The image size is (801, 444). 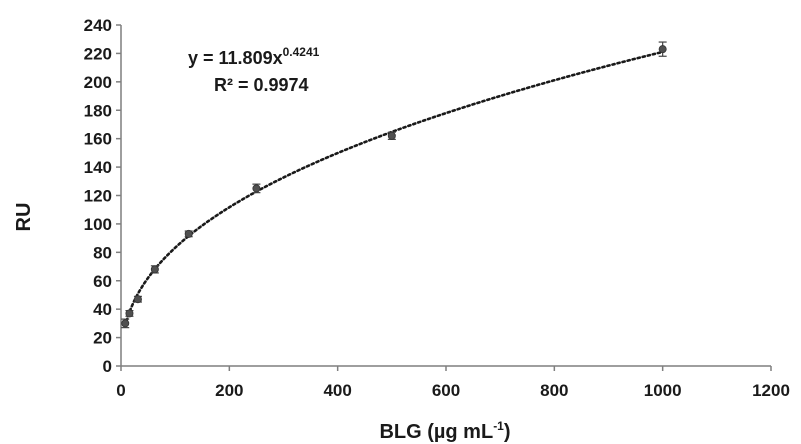 I want to click on y-tick-label: 220, so click(x=98, y=53).